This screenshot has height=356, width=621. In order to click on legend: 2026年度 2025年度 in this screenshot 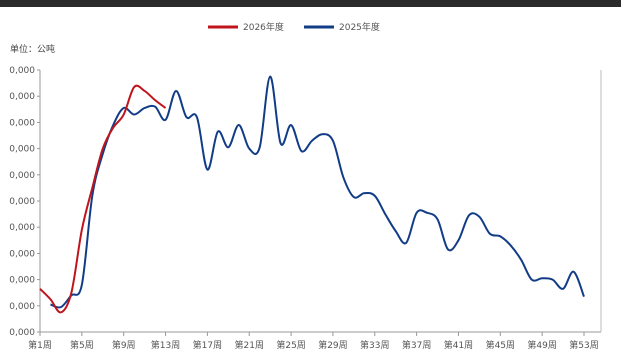, I will do `click(294, 27)`.